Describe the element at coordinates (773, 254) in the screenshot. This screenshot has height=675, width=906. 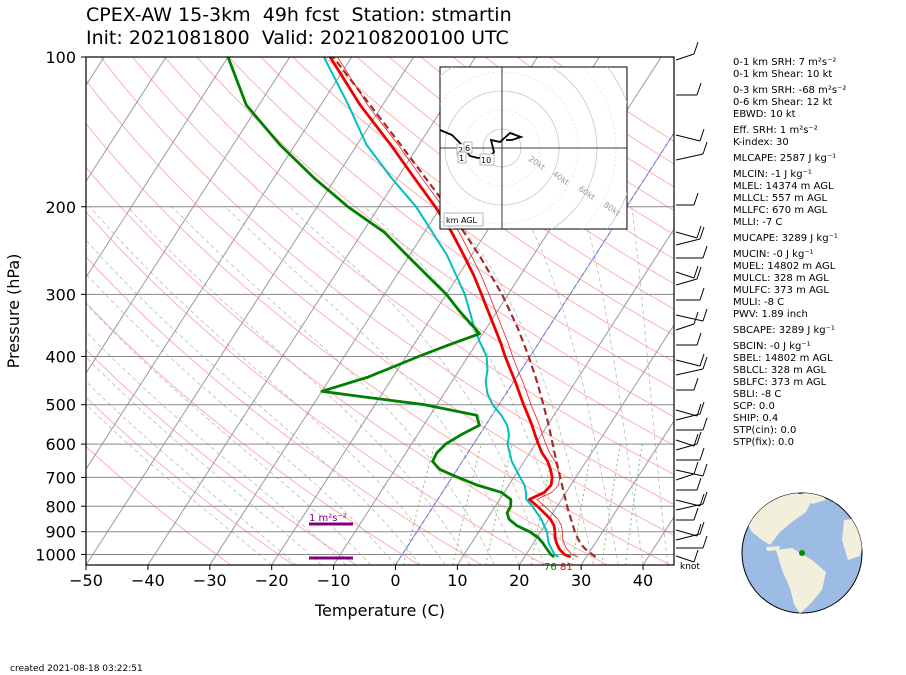
I see `parameter-item: MUCIN: -0 J kg⁻¹` at that location.